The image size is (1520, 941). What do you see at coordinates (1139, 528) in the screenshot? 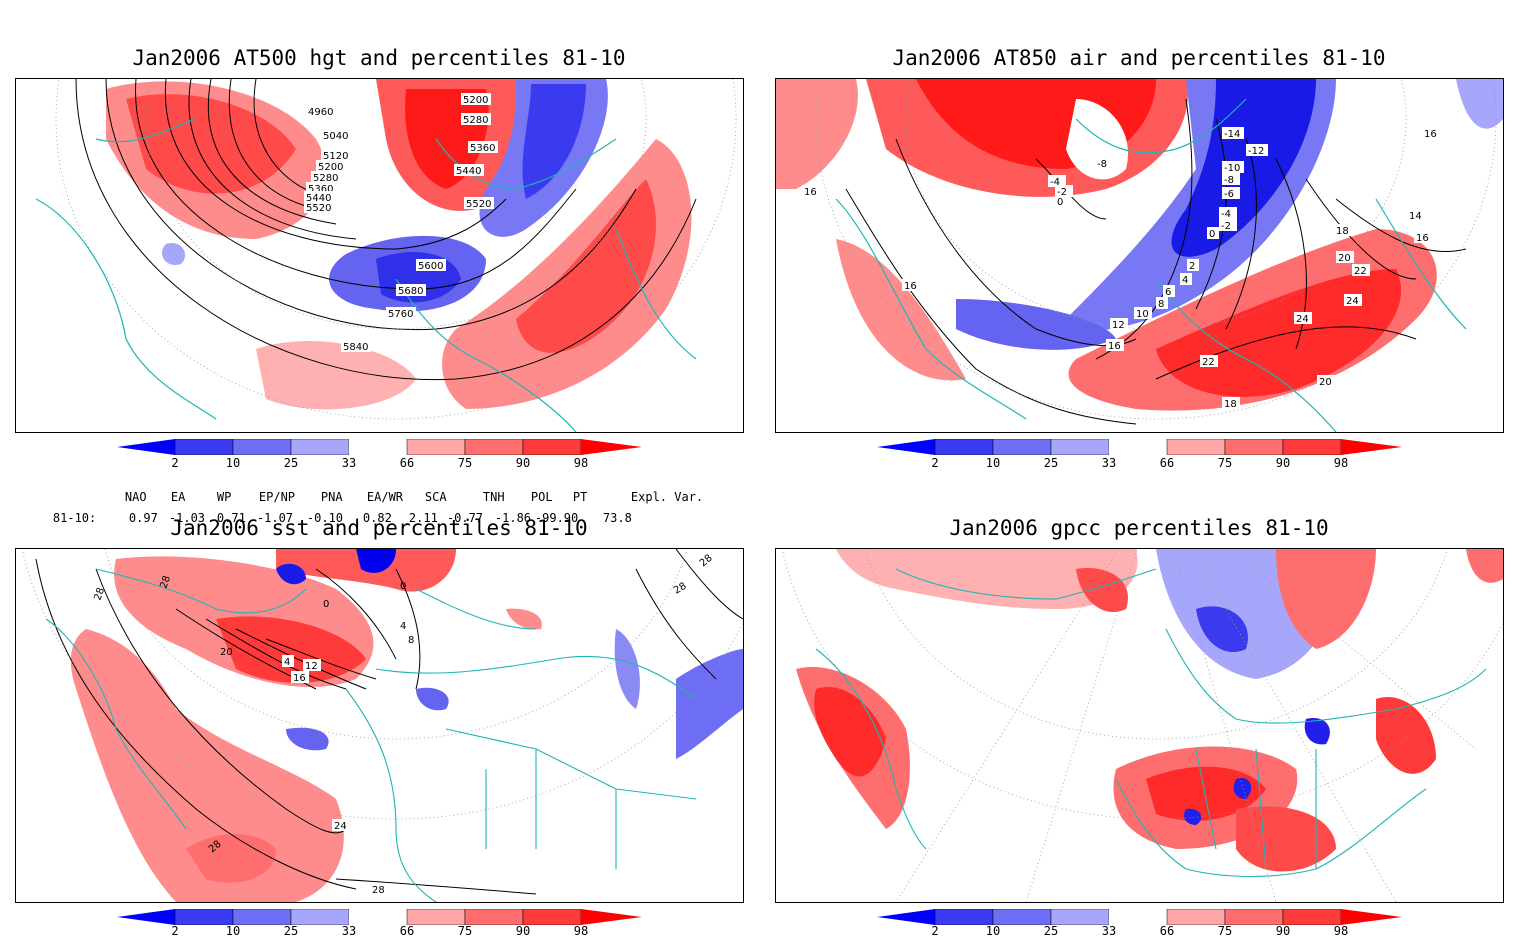
I see `panel-title-gpcc: Jan2006 gpcc percentiles 81-10` at bounding box center [1139, 528].